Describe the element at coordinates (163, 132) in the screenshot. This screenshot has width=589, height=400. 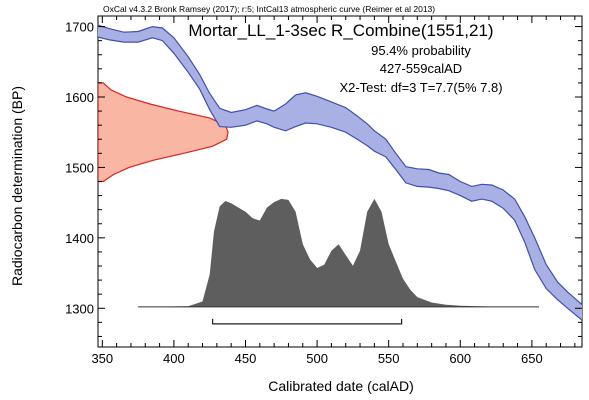
I see `measurement-distribution-area` at that location.